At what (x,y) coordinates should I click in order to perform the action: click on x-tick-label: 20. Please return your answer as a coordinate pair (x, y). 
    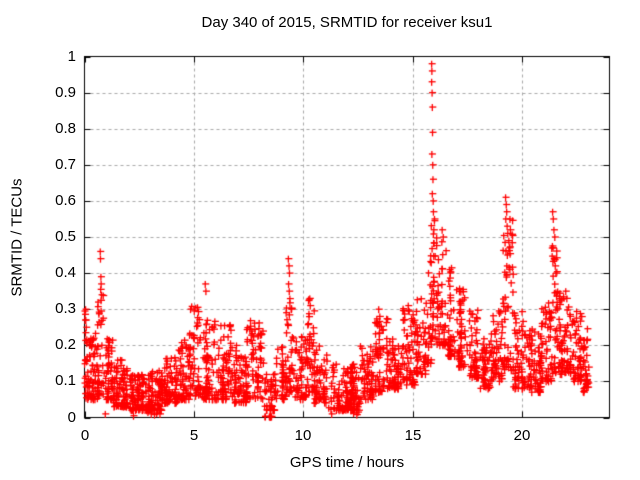
    Looking at the image, I should click on (522, 435).